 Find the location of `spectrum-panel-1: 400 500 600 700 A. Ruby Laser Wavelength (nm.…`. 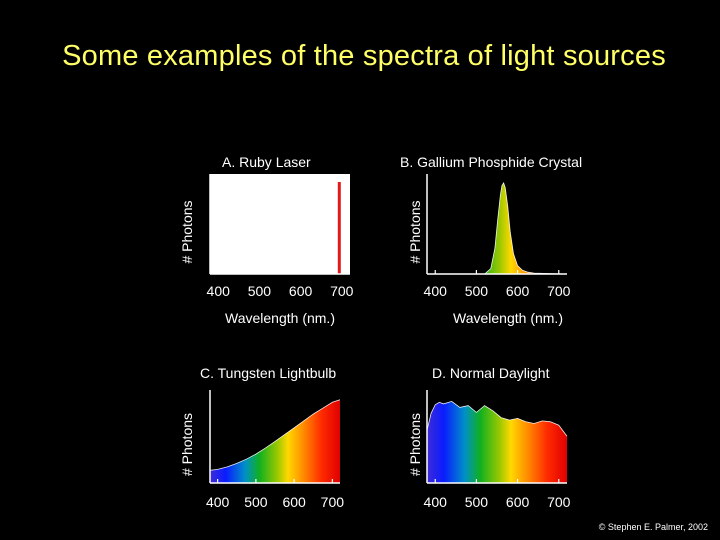

spectrum-panel-1: 400 500 600 700 A. Ruby Laser Wavelength (nm.… is located at coordinates (266, 240).